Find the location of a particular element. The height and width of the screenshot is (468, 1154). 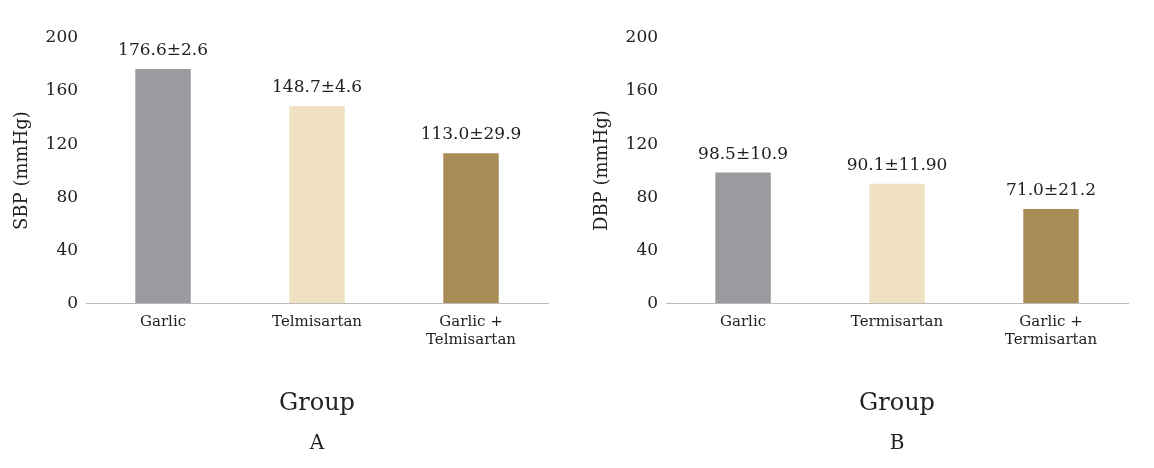

data-label: 113.0±29.9 is located at coordinates (471, 133).